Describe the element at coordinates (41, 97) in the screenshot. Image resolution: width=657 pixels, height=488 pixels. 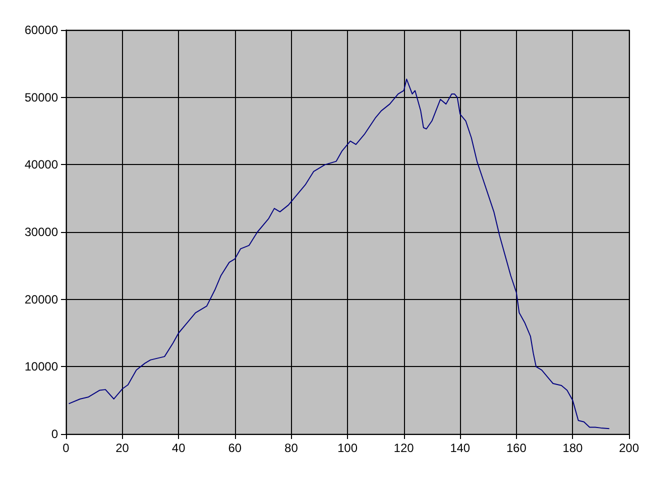
I see `y-tick-label: 50000` at that location.